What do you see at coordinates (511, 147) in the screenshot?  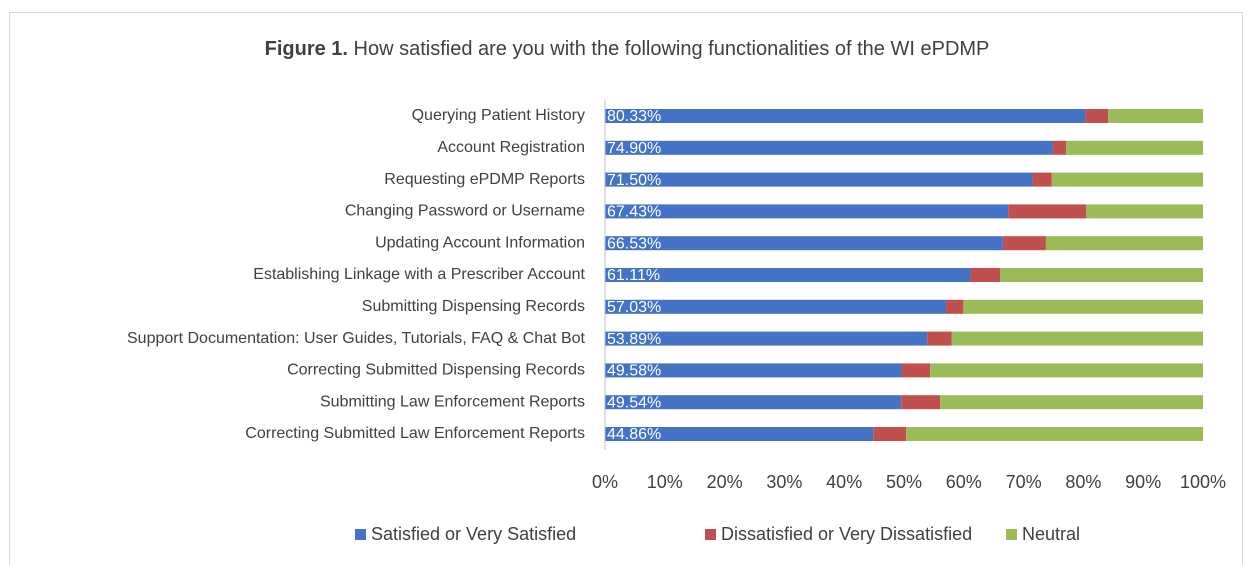 I see `category-label: Account Registration` at bounding box center [511, 147].